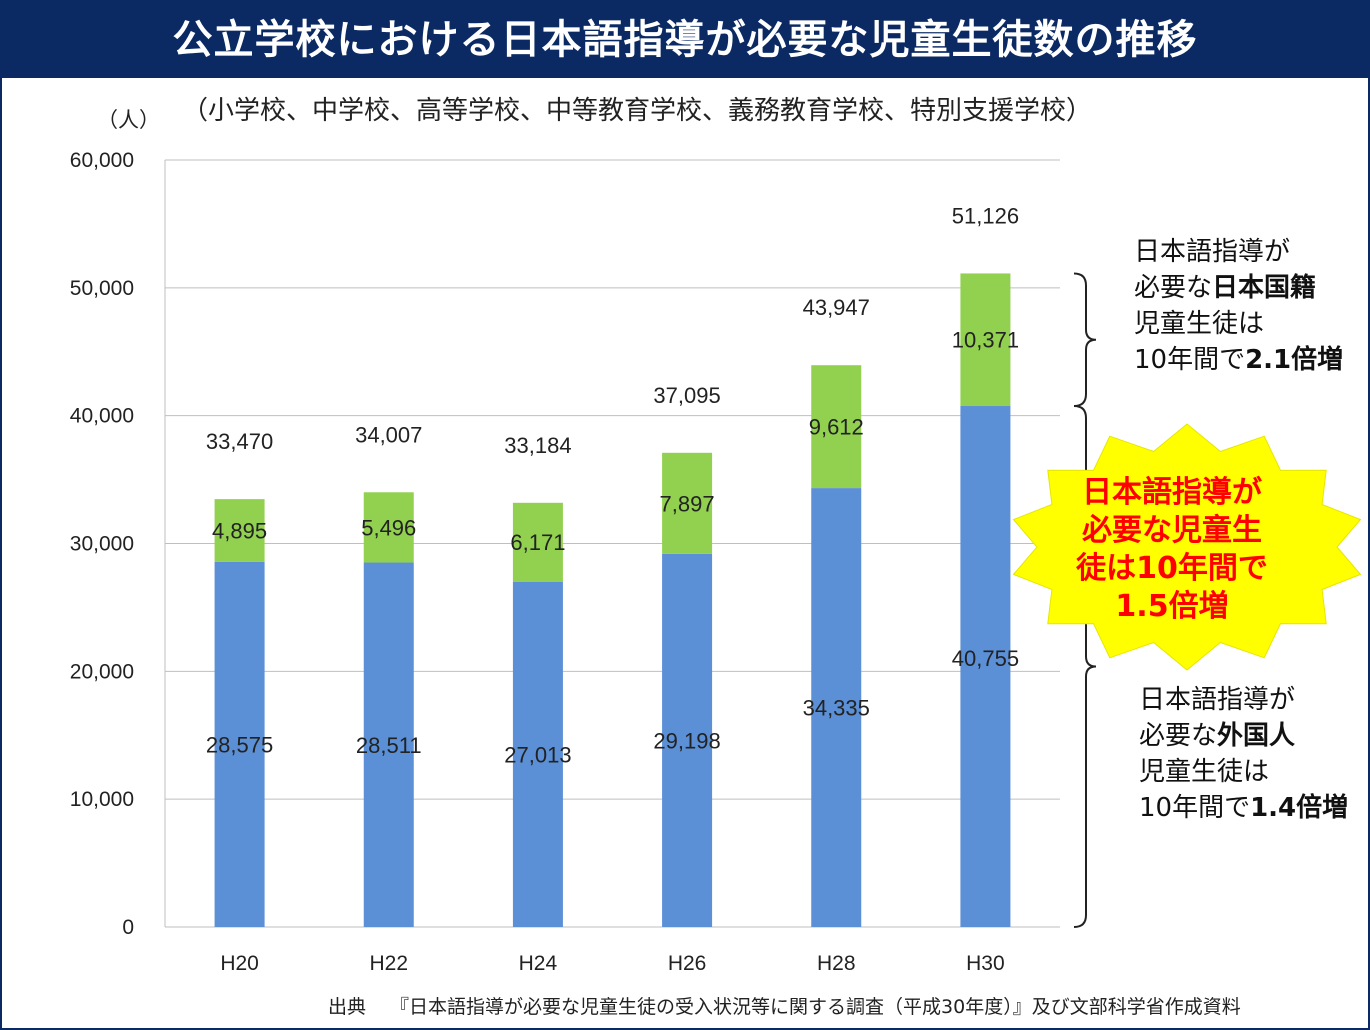 The image size is (1370, 1030). Describe the element at coordinates (1172, 568) in the screenshot. I see `star-line: 徒は10年間で` at that location.